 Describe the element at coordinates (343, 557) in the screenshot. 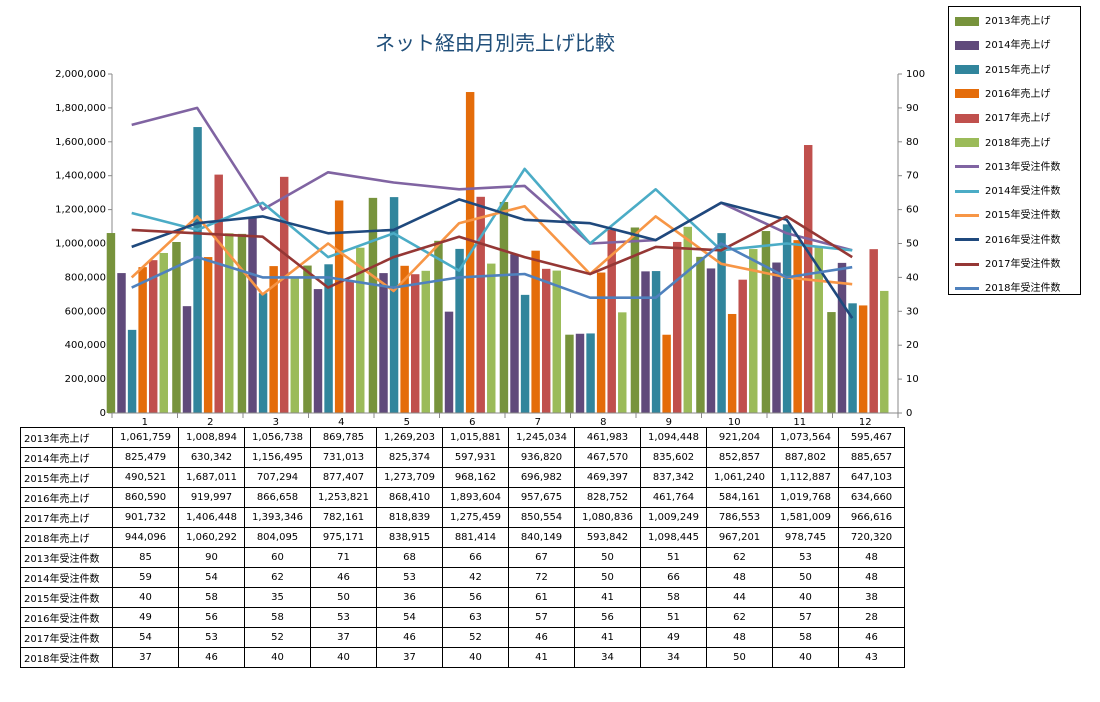

I see `table-cell: 71` at that location.